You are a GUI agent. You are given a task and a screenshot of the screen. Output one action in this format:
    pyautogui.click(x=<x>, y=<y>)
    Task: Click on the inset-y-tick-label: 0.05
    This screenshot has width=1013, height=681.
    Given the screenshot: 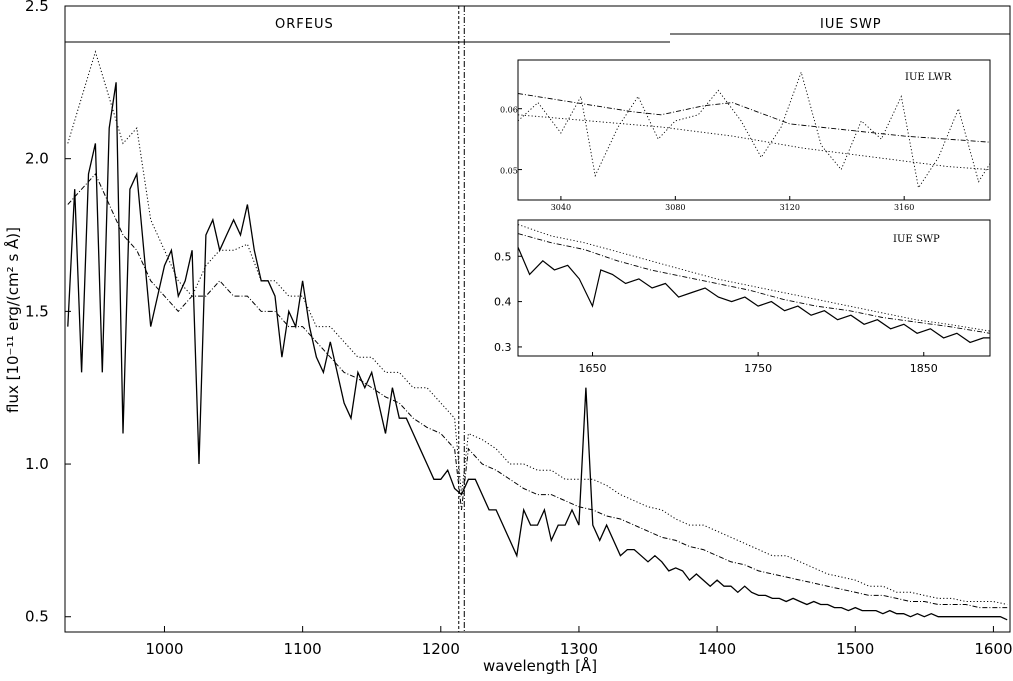 What is the action you would take?
    pyautogui.click(x=509, y=171)
    